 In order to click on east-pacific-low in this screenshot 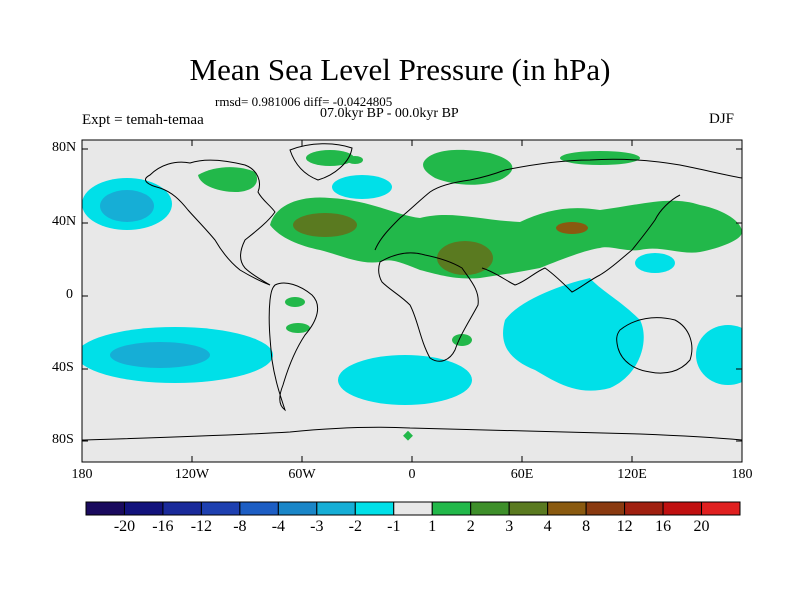, I will do `click(719, 355)`.